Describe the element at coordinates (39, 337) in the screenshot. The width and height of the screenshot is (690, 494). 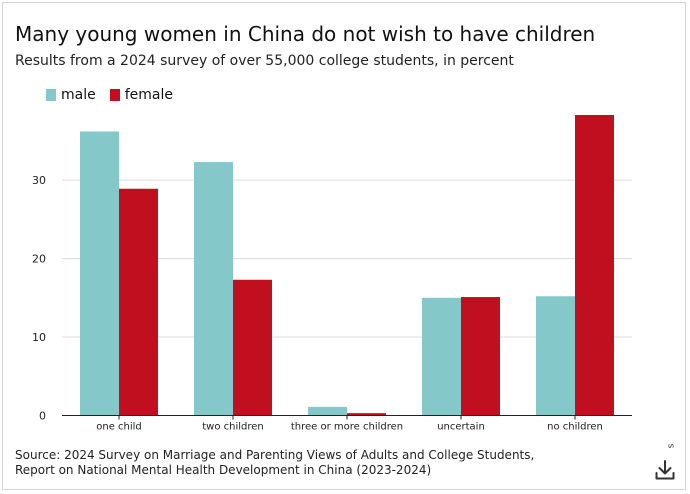
I see `y-tick-label-10: 10` at that location.